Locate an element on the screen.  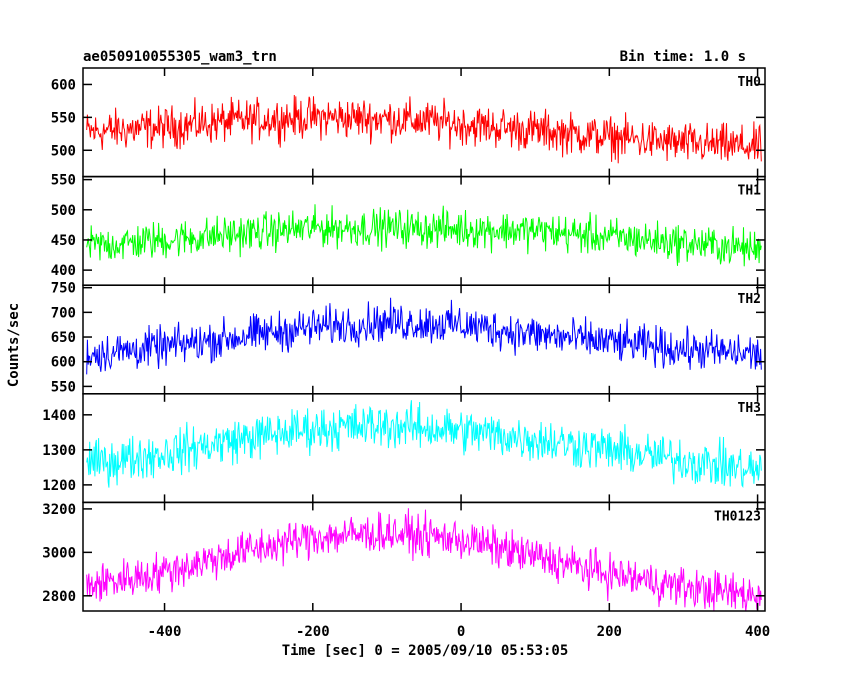
series-line-th0123 is located at coordinates (424, 559).